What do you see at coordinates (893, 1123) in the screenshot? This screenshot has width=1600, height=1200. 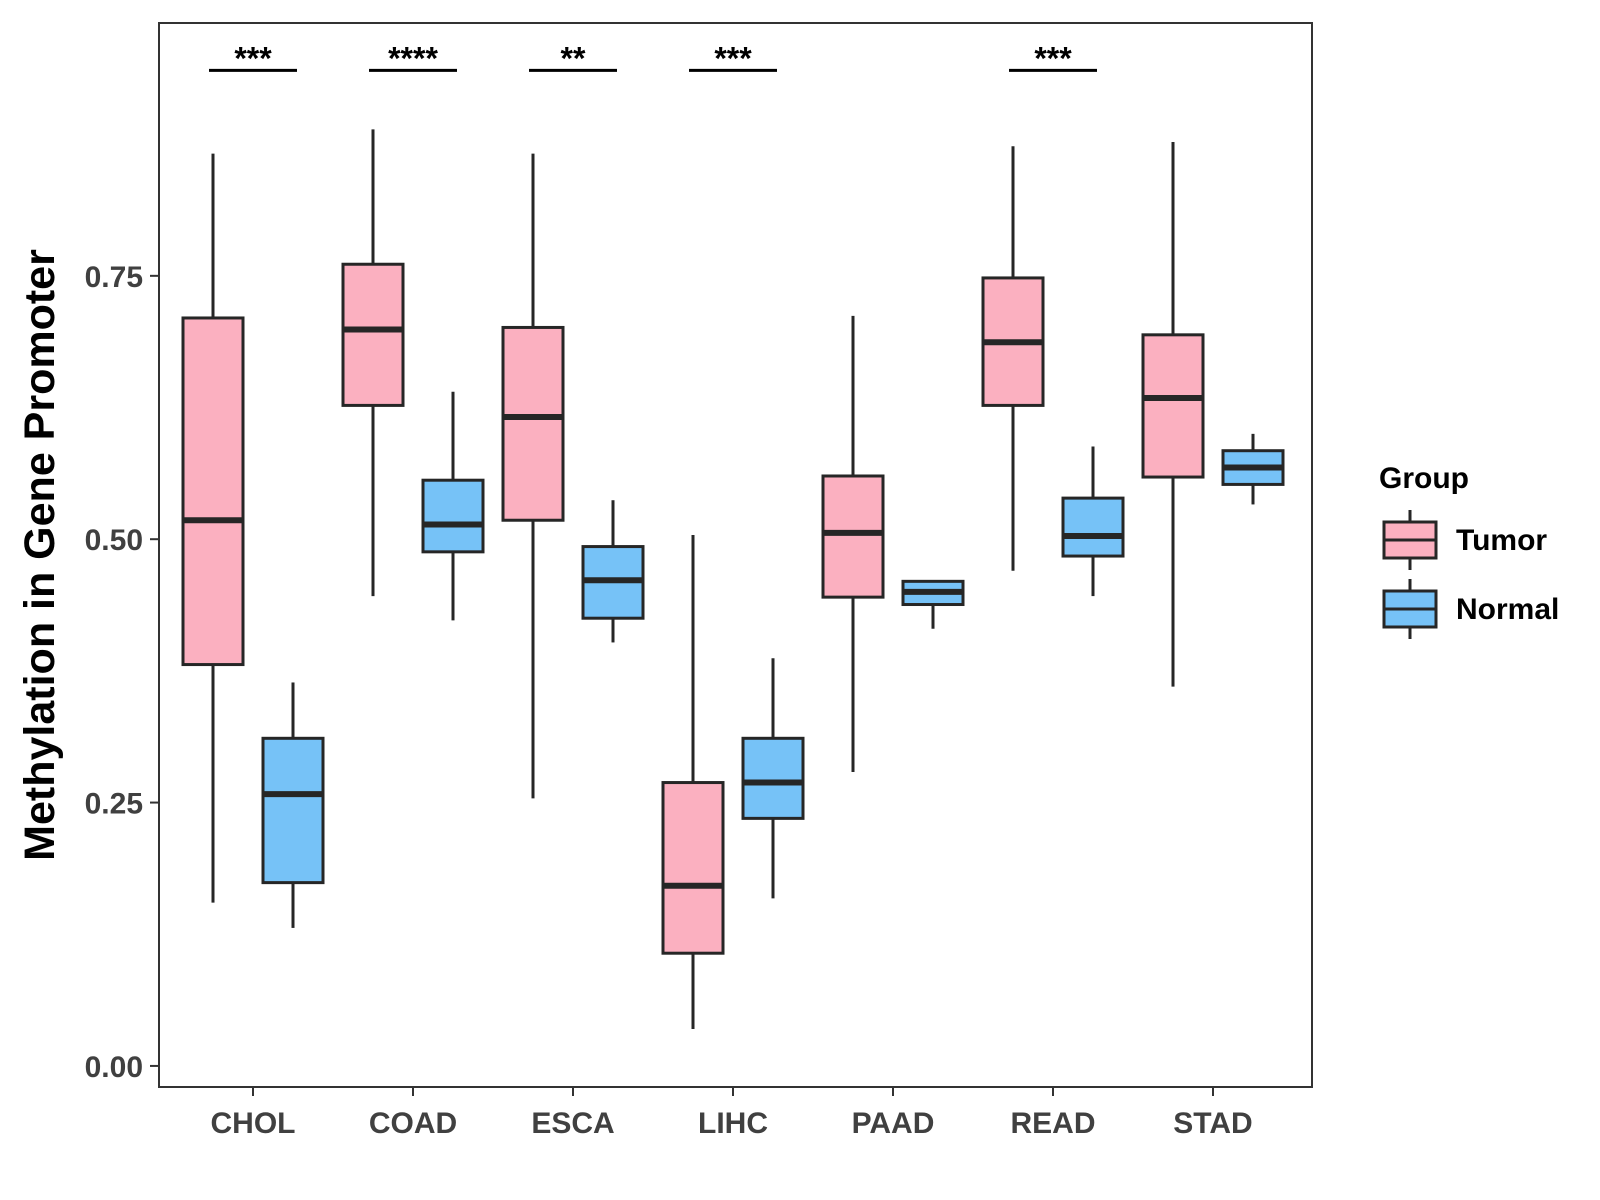 I see `x-tick-label-paad: PAAD` at bounding box center [893, 1123].